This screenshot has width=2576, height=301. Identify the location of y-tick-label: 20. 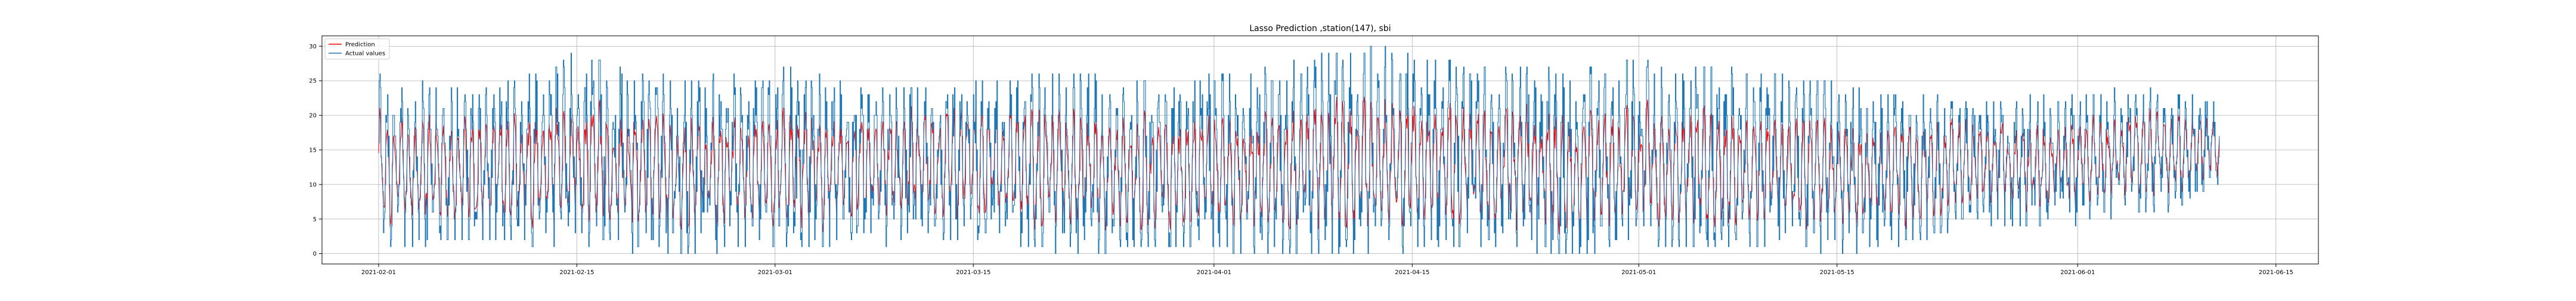
(313, 116).